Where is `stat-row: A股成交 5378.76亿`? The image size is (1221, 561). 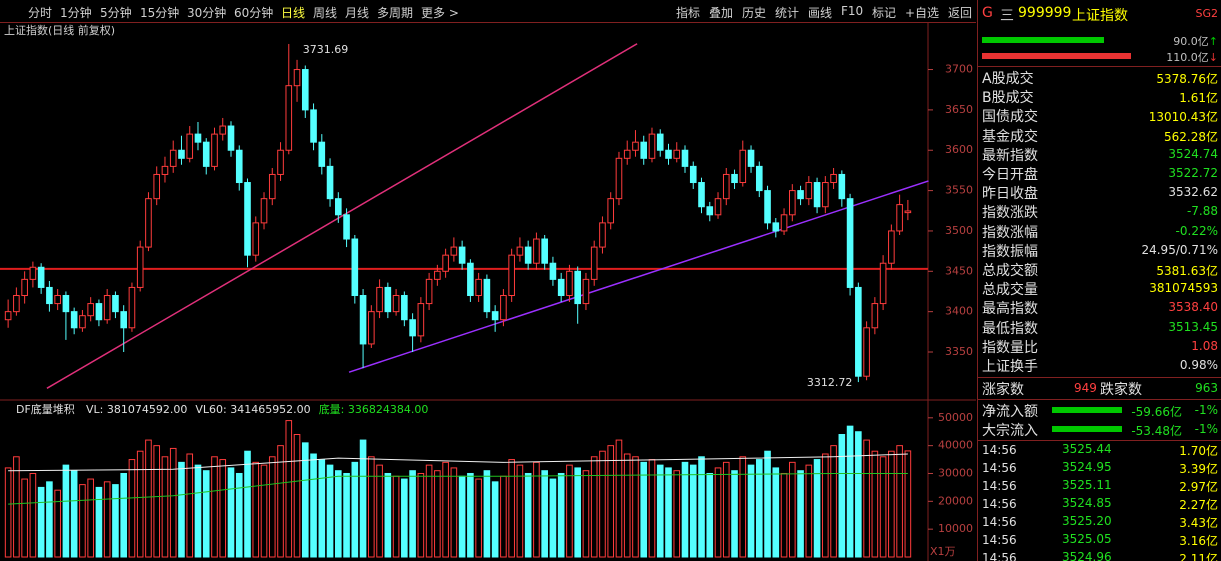
stat-row: A股成交 5378.76亿 is located at coordinates (1100, 77).